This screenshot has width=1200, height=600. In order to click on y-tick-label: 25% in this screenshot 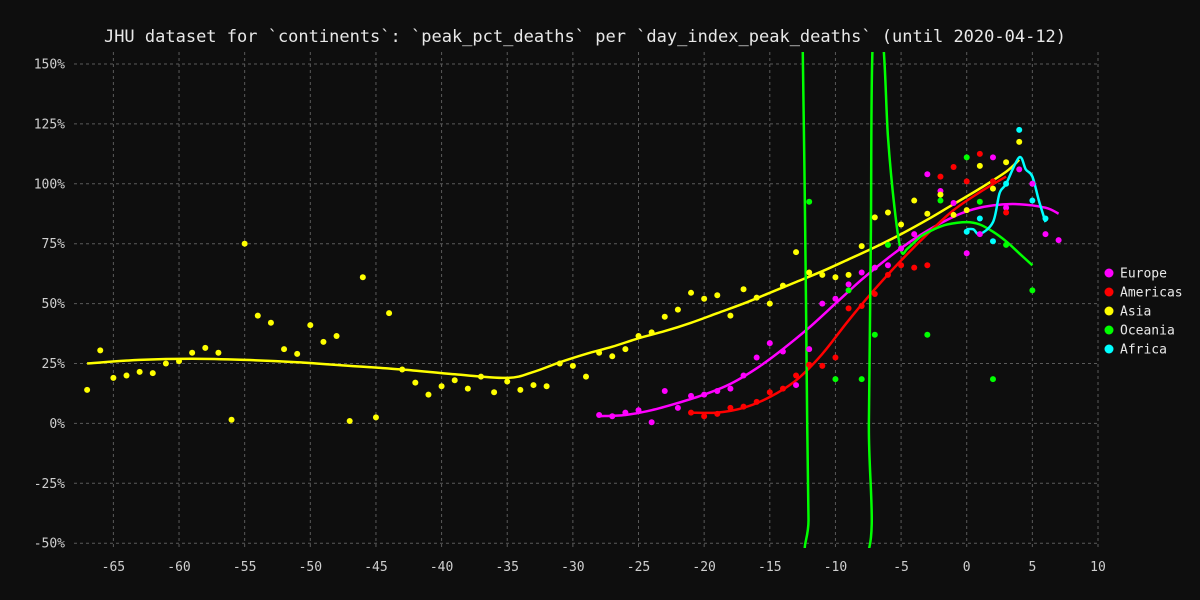, I will do `click(54, 364)`.